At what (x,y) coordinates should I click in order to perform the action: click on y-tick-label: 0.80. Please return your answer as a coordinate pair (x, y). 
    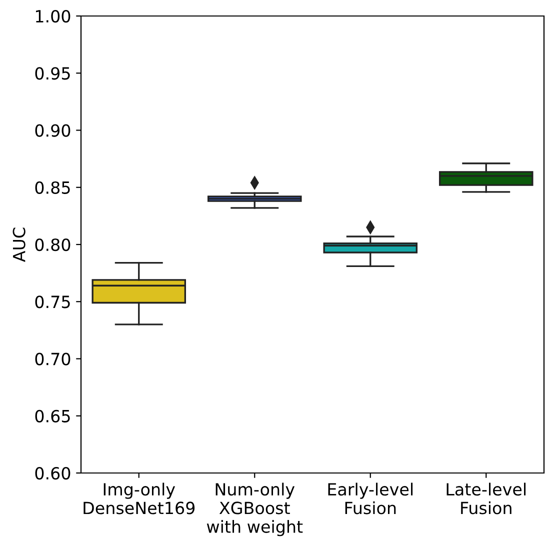
    Looking at the image, I should click on (52, 245).